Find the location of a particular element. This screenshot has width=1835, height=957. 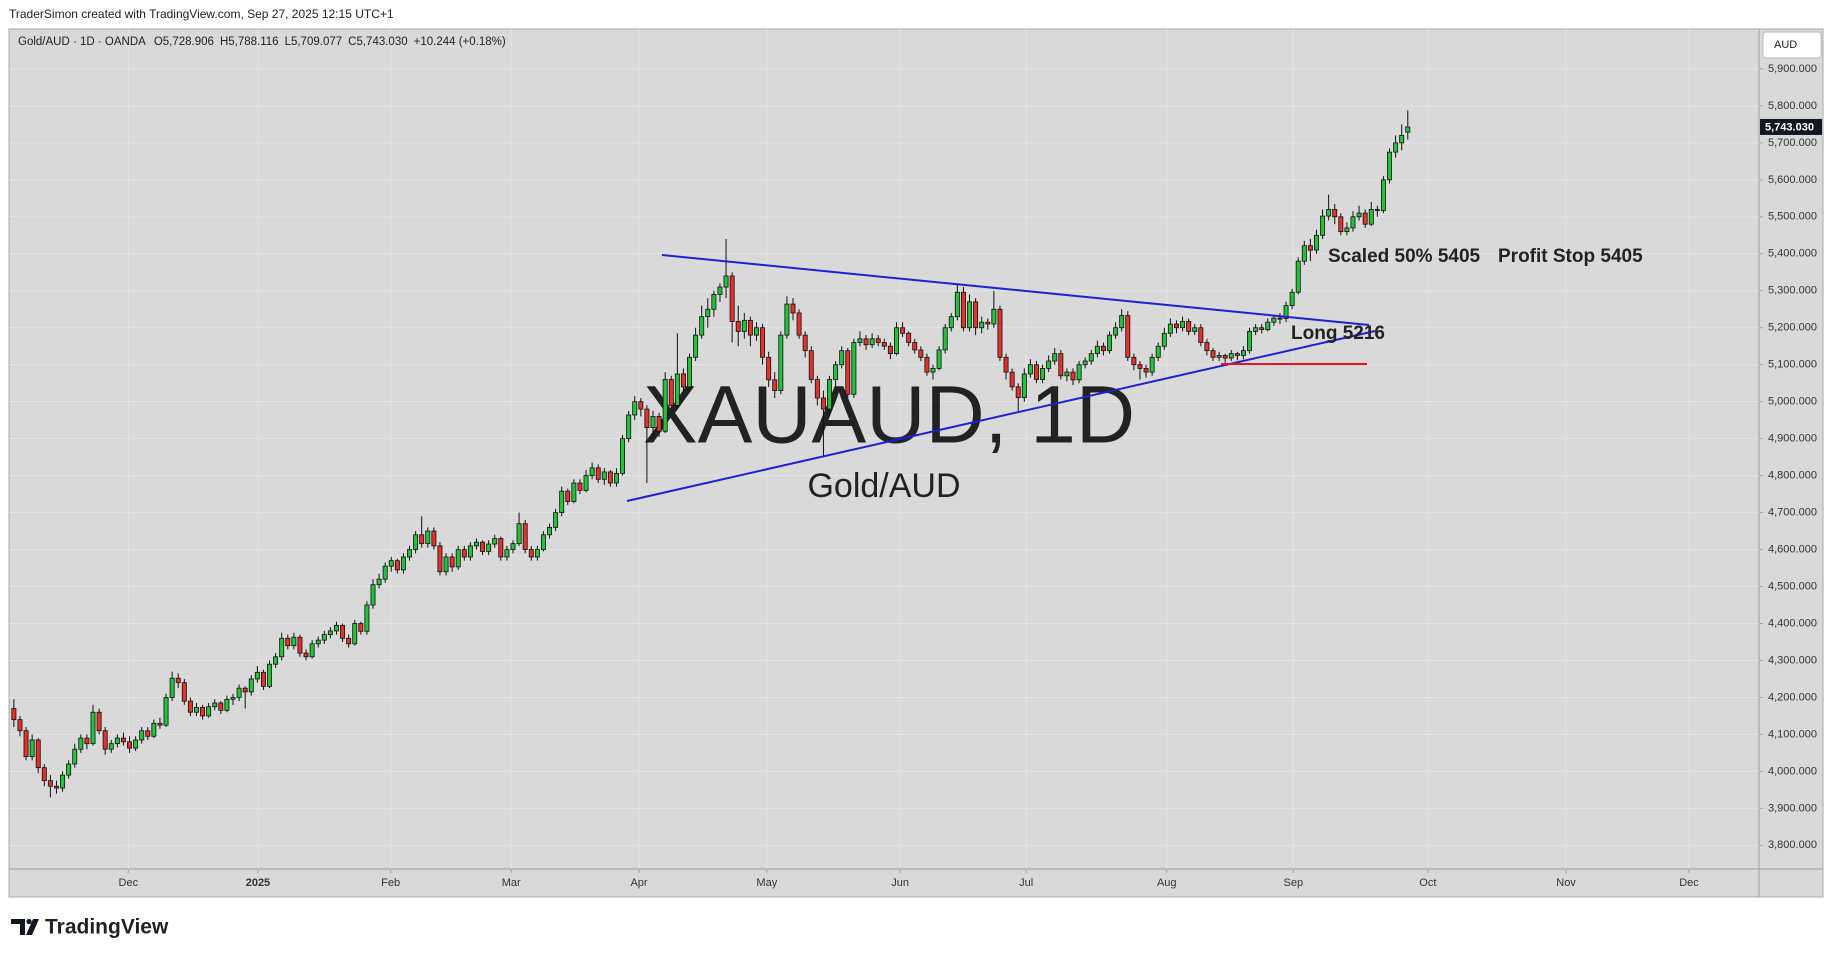

last-price-box is located at coordinates (1791, 126).